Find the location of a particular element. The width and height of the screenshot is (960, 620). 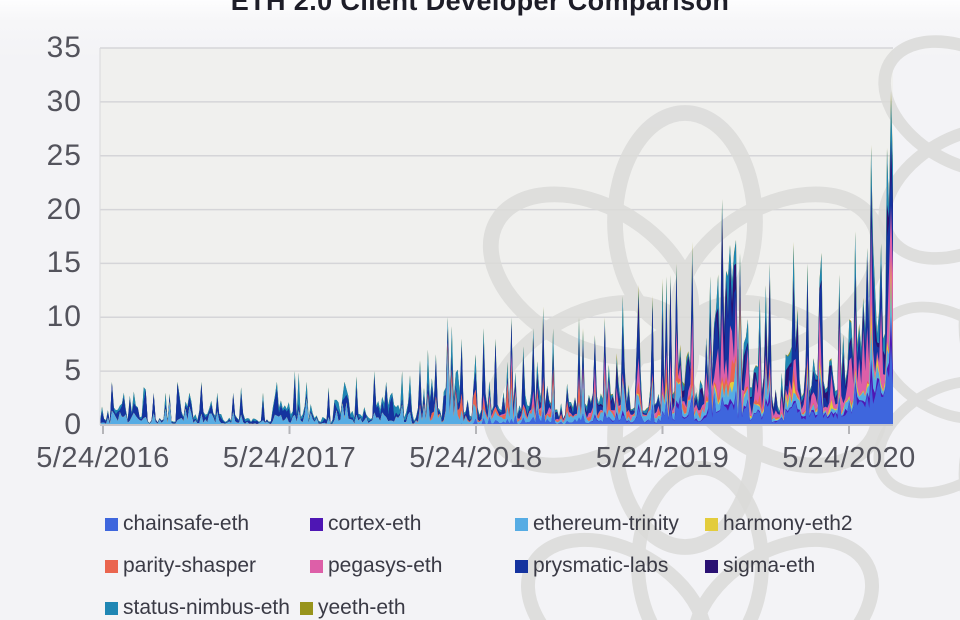

legend-item-pegasys-eth: pegasys-eth is located at coordinates (376, 565).